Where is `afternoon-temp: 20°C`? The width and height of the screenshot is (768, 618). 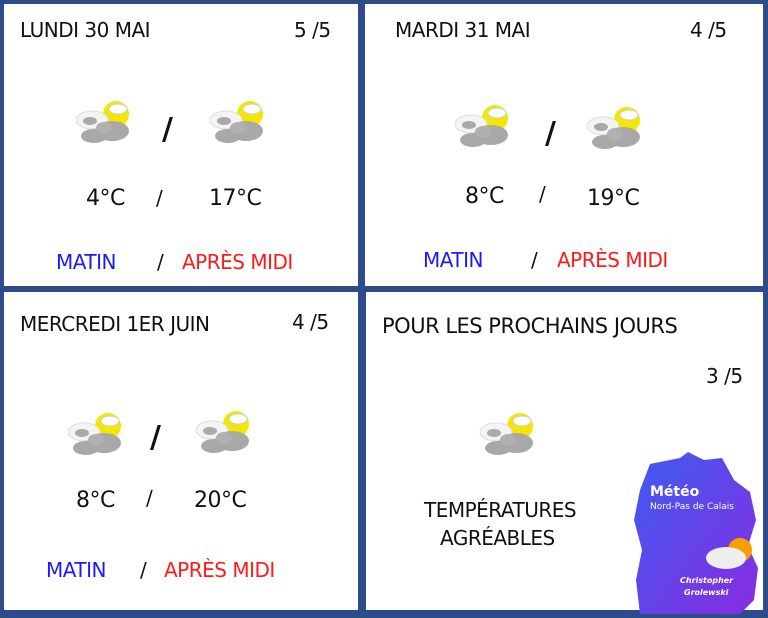 afternoon-temp: 20°C is located at coordinates (220, 500).